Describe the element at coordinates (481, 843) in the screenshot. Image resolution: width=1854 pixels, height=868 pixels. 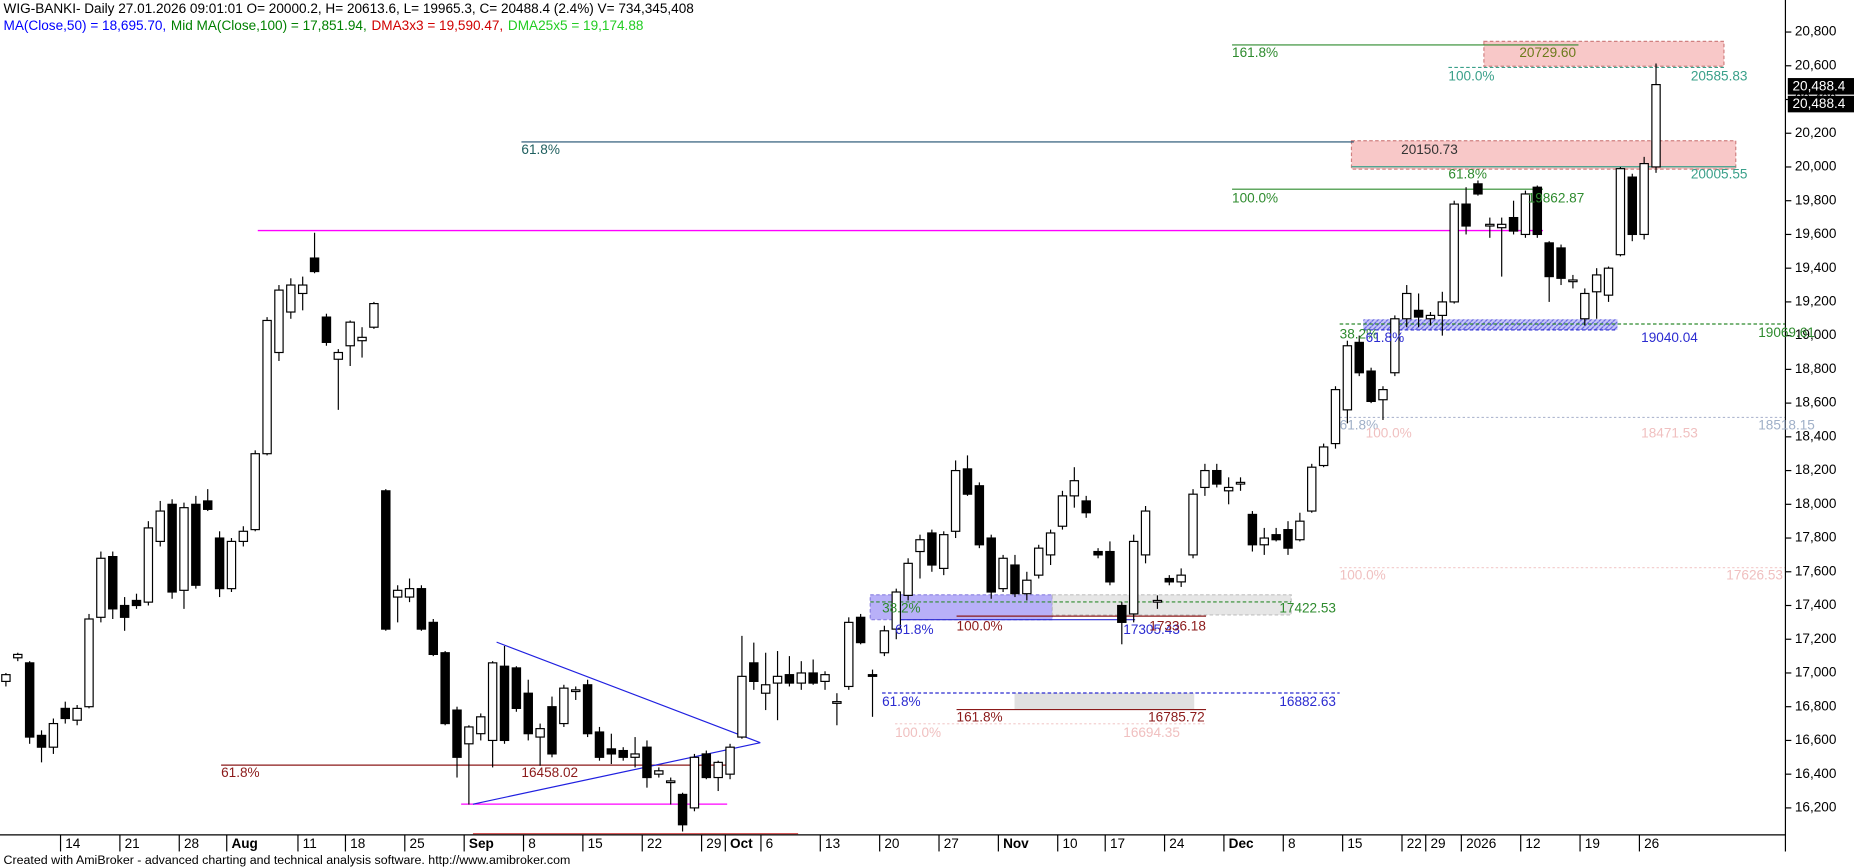
I see `x-tick-label: Sep` at that location.